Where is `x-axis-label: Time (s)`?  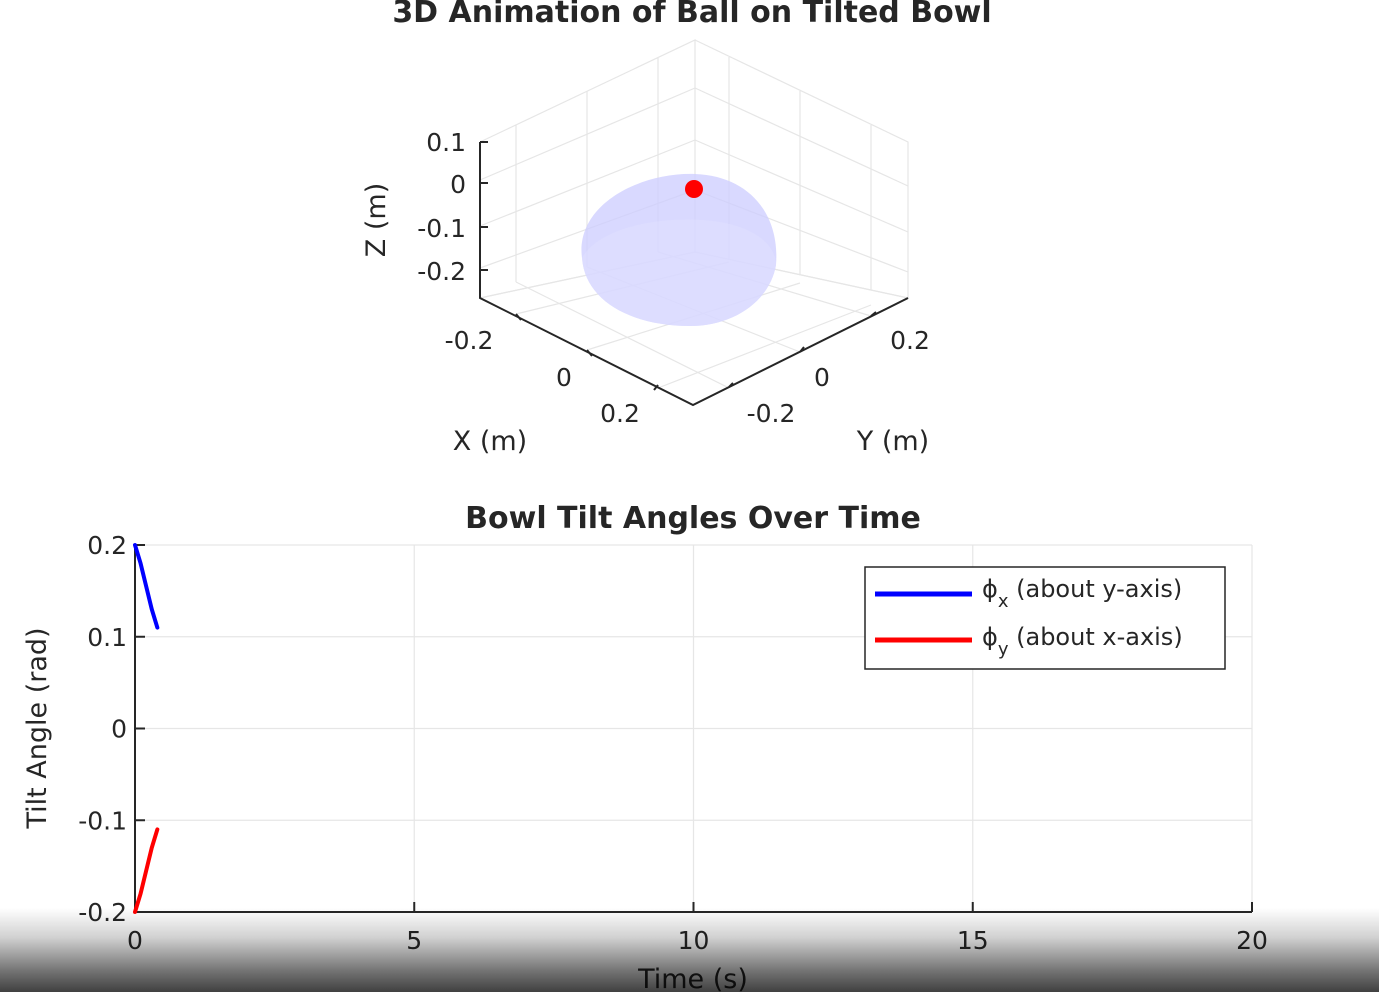
x-axis-label: Time (s) is located at coordinates (692, 978).